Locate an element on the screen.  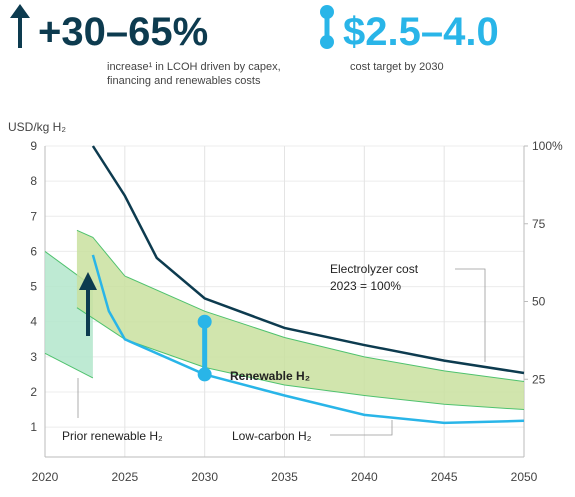
series-note: 2023 = 100% is located at coordinates (365, 286).